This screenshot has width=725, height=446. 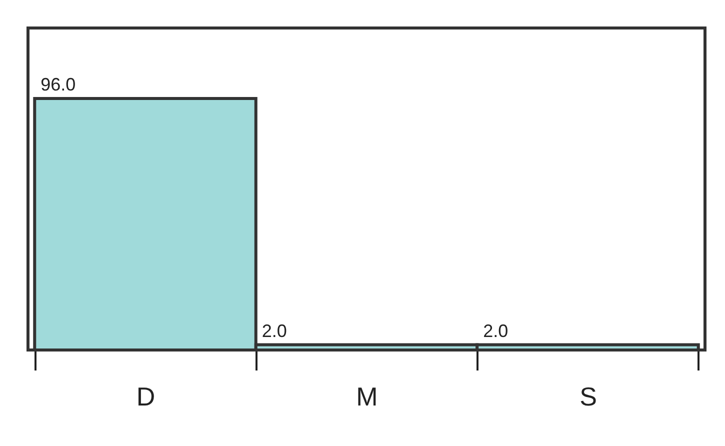 I want to click on x-tick-label: D, so click(x=146, y=397).